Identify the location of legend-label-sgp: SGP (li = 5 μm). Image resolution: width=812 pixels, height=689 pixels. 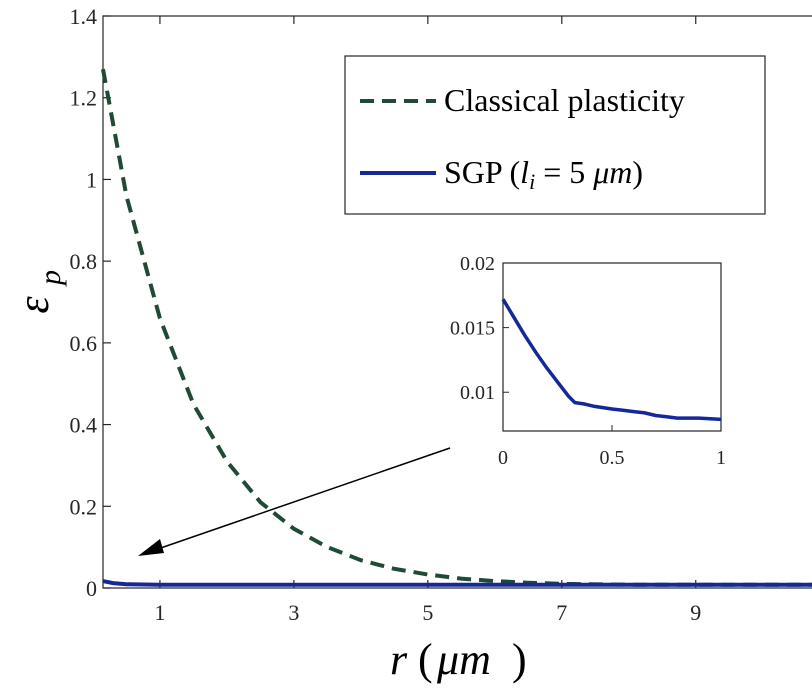
(543, 174).